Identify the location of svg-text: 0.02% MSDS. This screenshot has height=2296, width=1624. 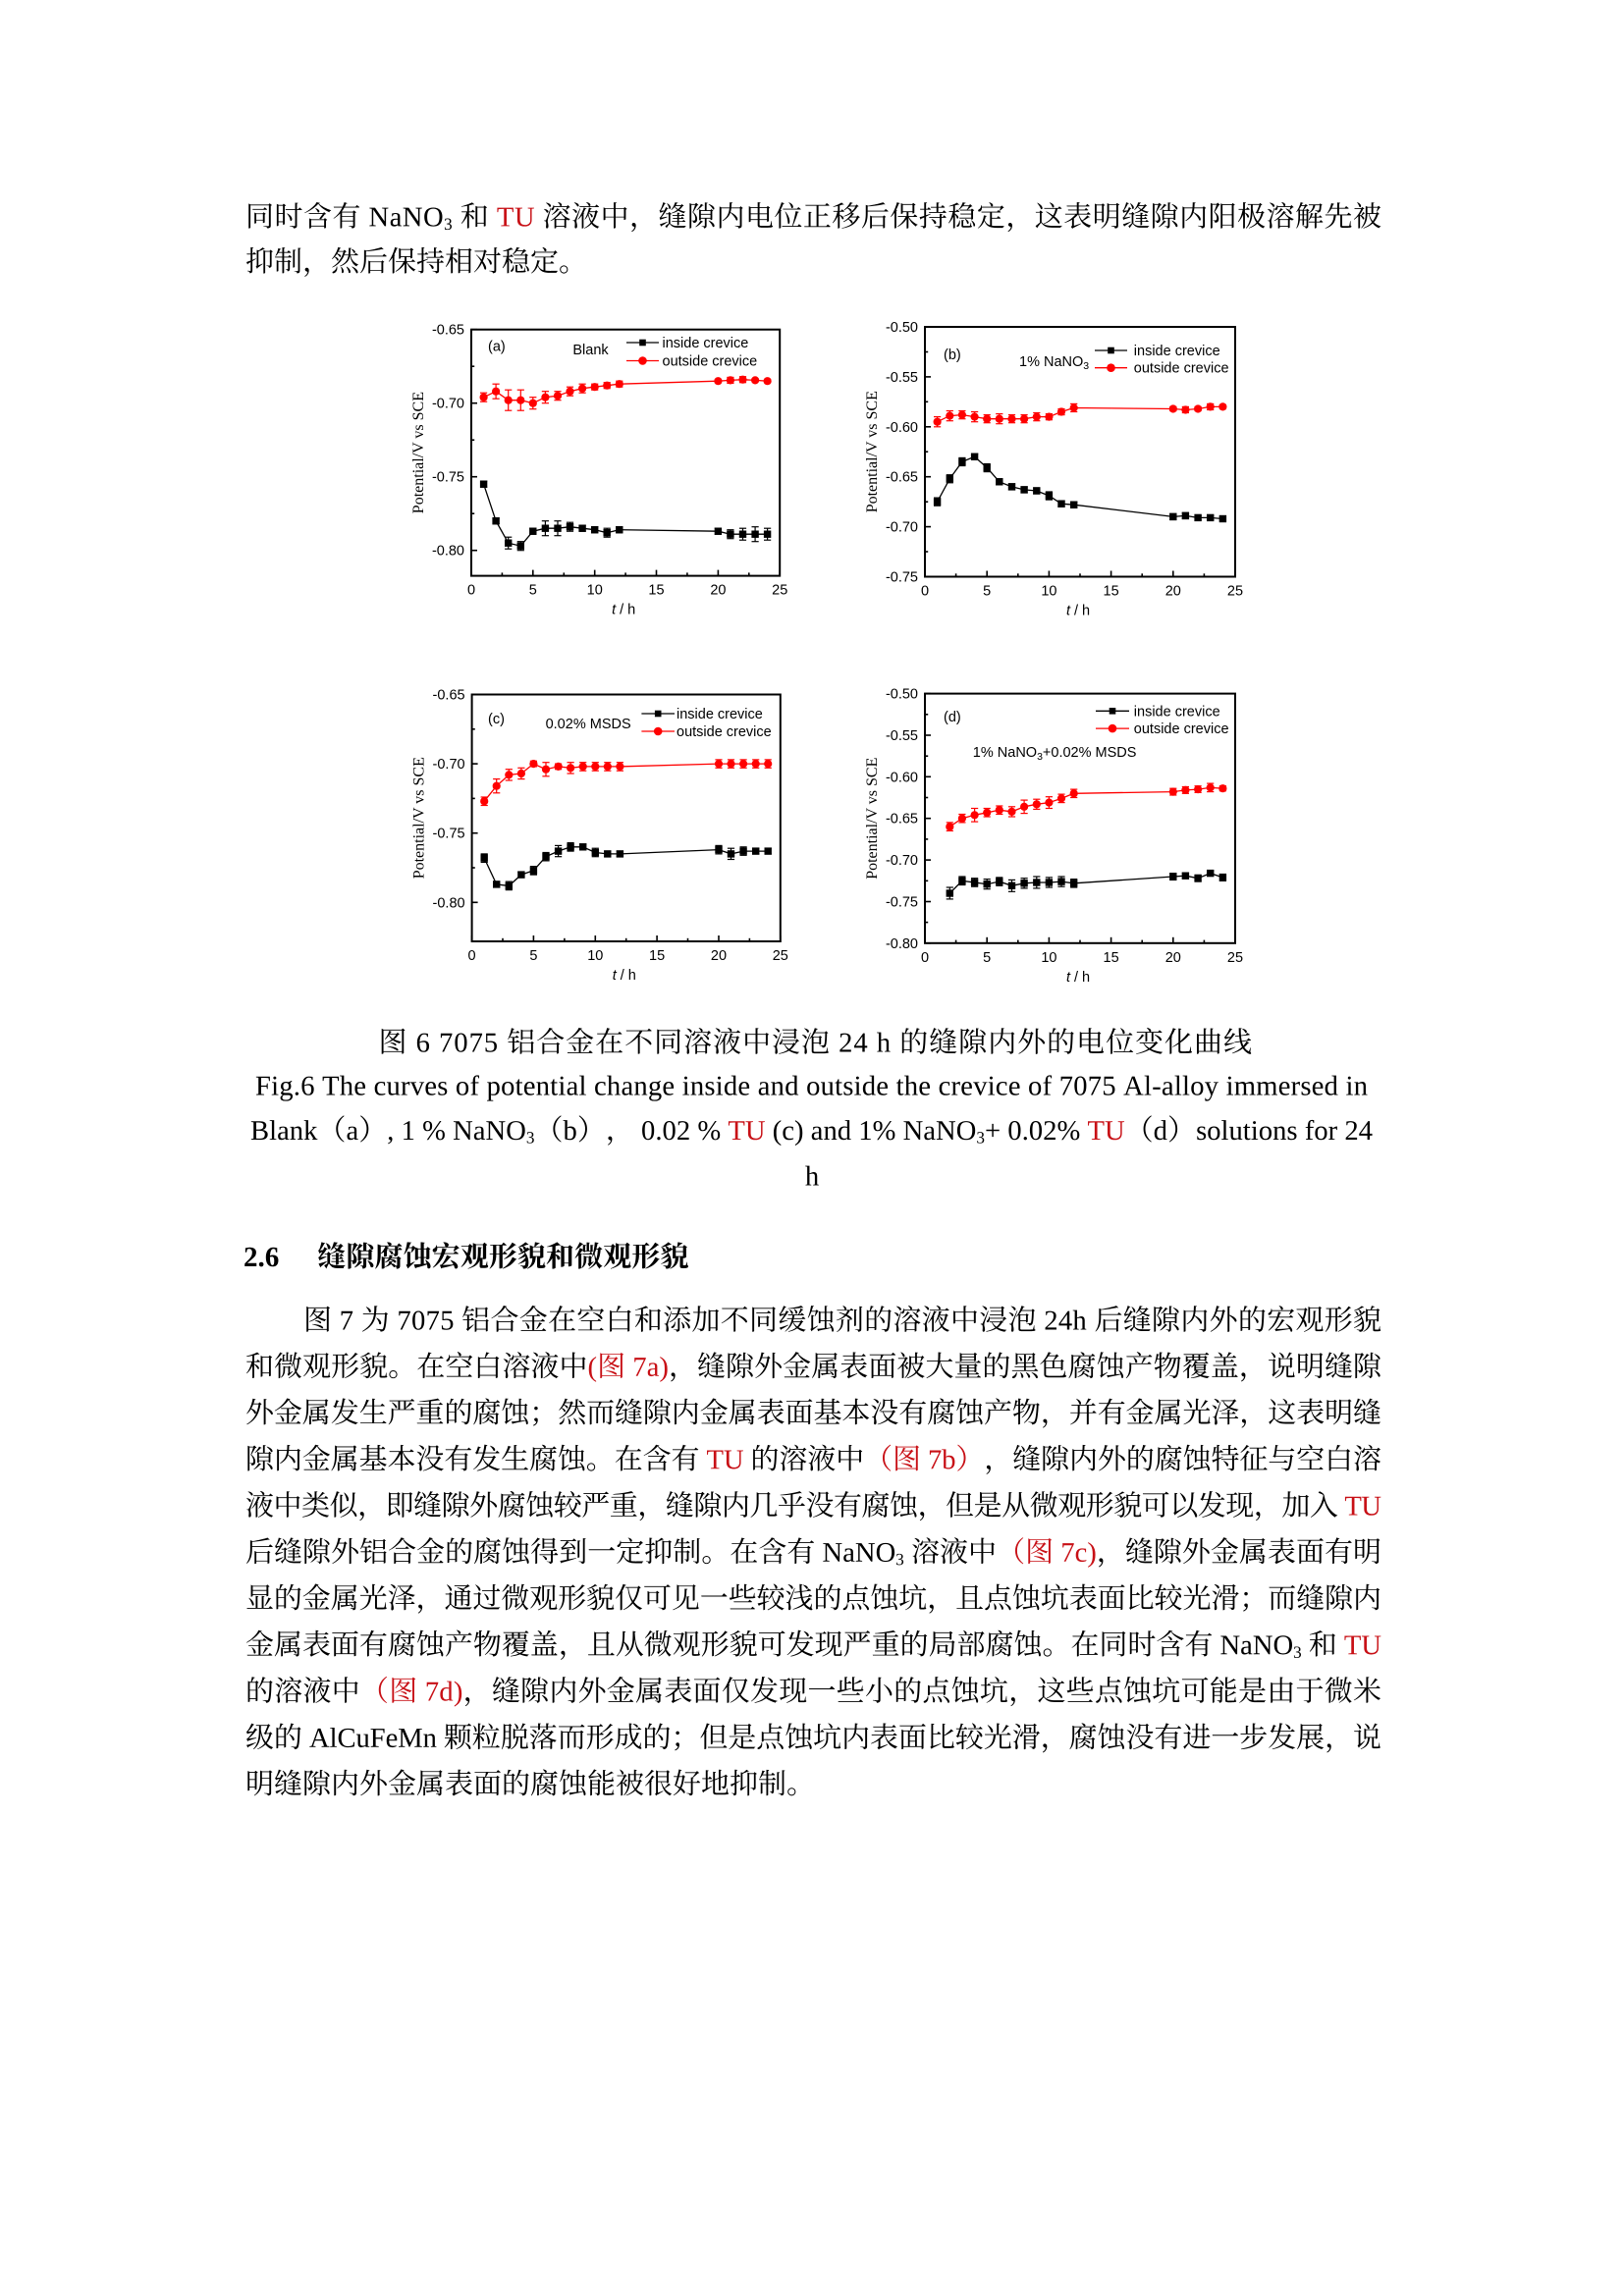
(588, 725).